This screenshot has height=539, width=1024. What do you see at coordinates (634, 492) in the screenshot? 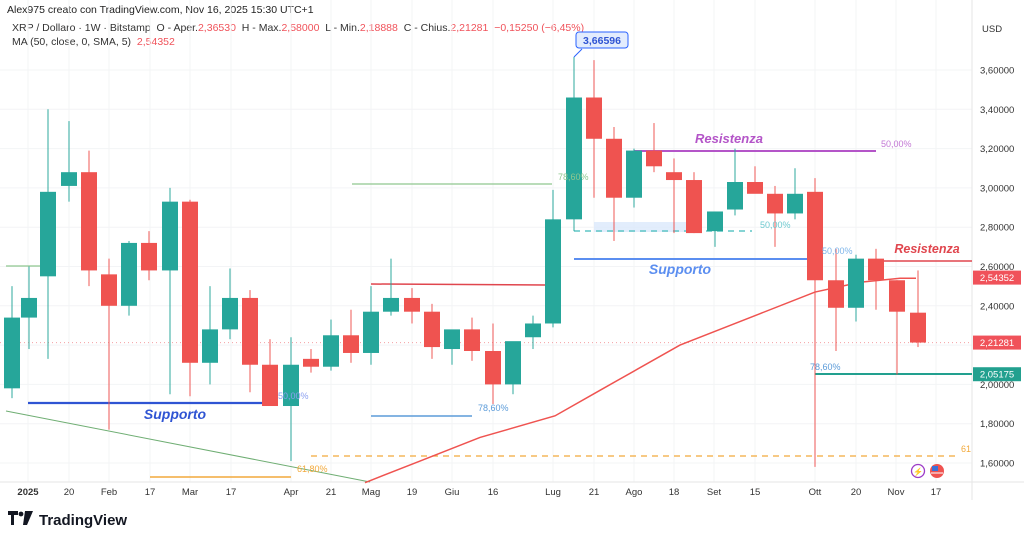
I see `x-tick-label: Ago` at bounding box center [634, 492].